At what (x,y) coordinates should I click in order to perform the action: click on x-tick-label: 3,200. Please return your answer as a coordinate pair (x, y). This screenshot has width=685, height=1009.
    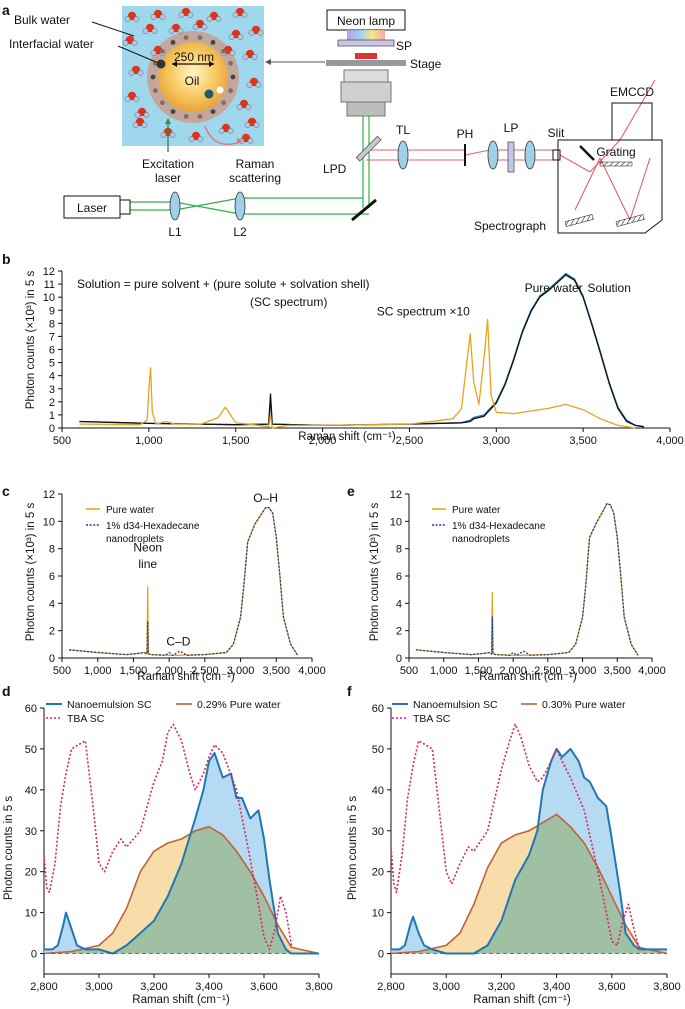
    Looking at the image, I should click on (502, 987).